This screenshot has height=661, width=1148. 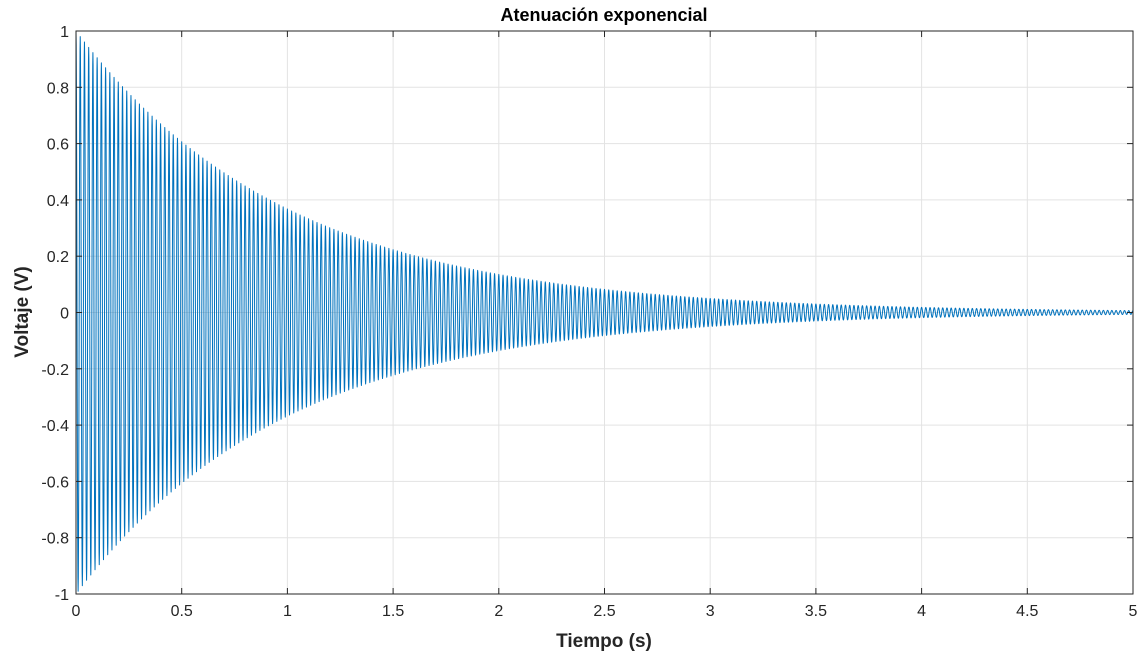 What do you see at coordinates (498, 611) in the screenshot?
I see `x-tick-label: 2` at bounding box center [498, 611].